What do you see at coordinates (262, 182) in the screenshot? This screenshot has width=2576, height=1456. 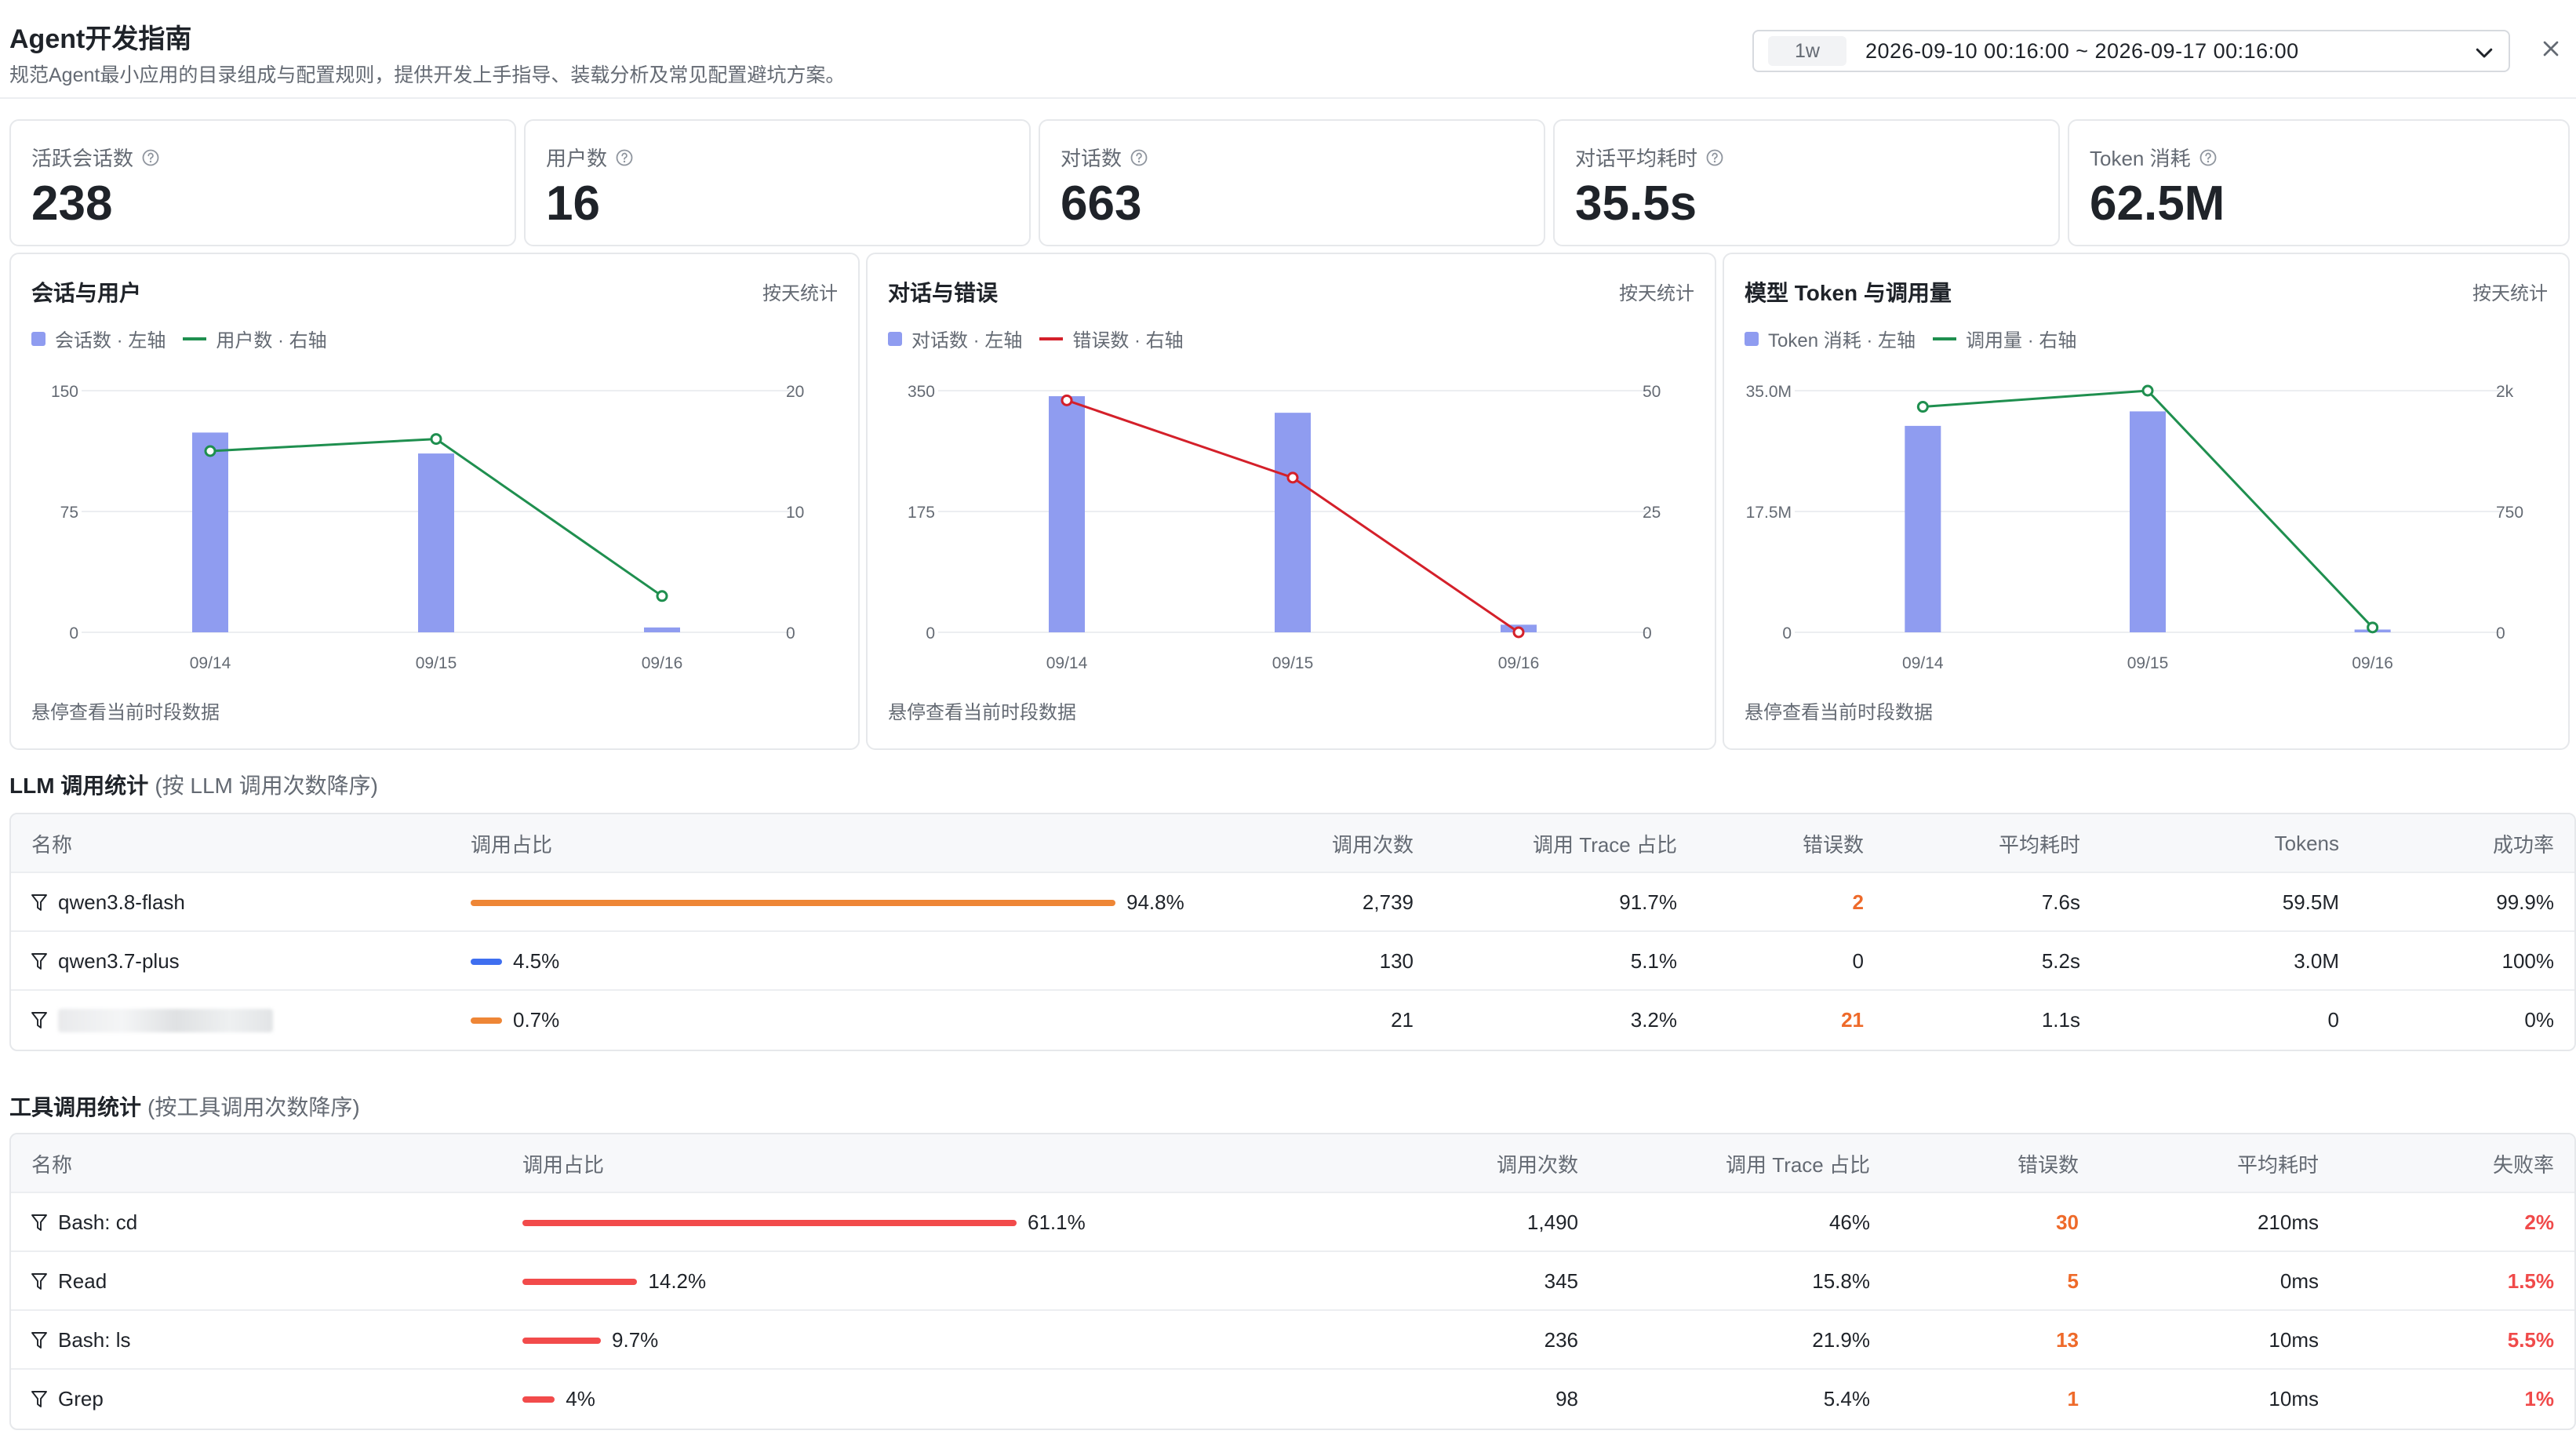 I see `kpi-active-sessions: 活跃会话数 238` at bounding box center [262, 182].